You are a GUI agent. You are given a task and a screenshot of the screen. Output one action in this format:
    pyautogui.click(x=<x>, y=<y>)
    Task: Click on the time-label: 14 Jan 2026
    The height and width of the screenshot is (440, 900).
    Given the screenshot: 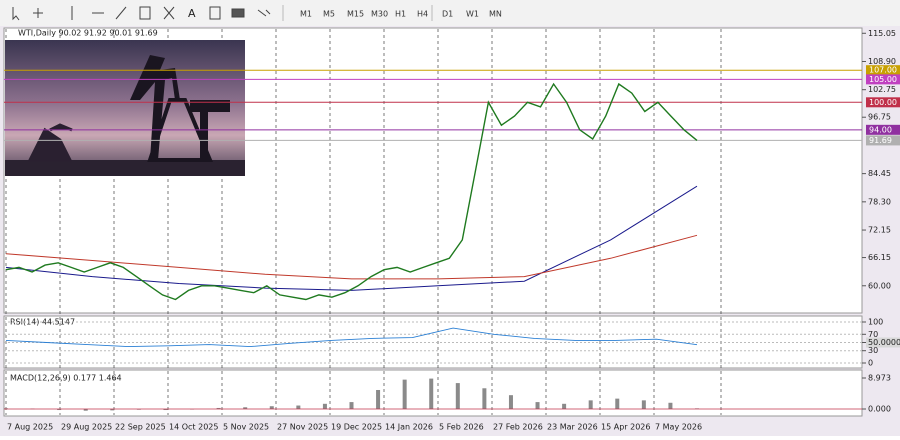 What is the action you would take?
    pyautogui.click(x=409, y=427)
    